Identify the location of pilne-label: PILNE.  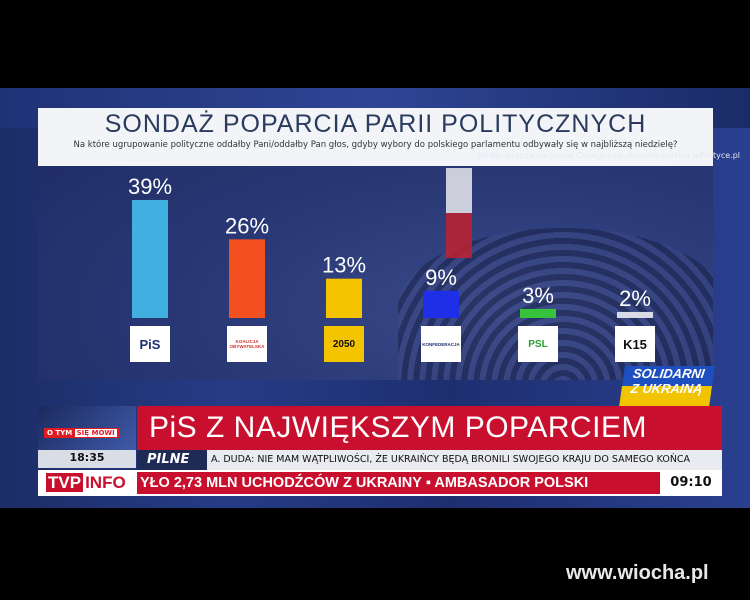
(172, 460).